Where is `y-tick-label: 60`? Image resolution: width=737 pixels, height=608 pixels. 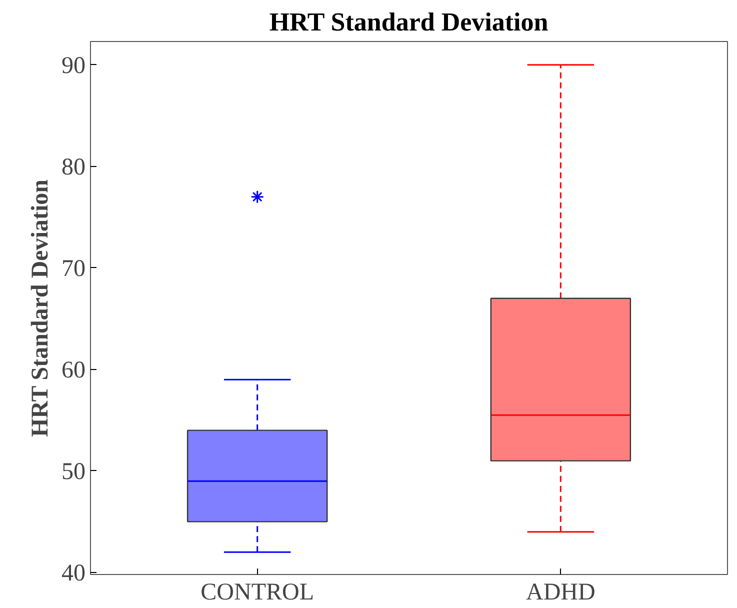 y-tick-label: 60 is located at coordinates (74, 370).